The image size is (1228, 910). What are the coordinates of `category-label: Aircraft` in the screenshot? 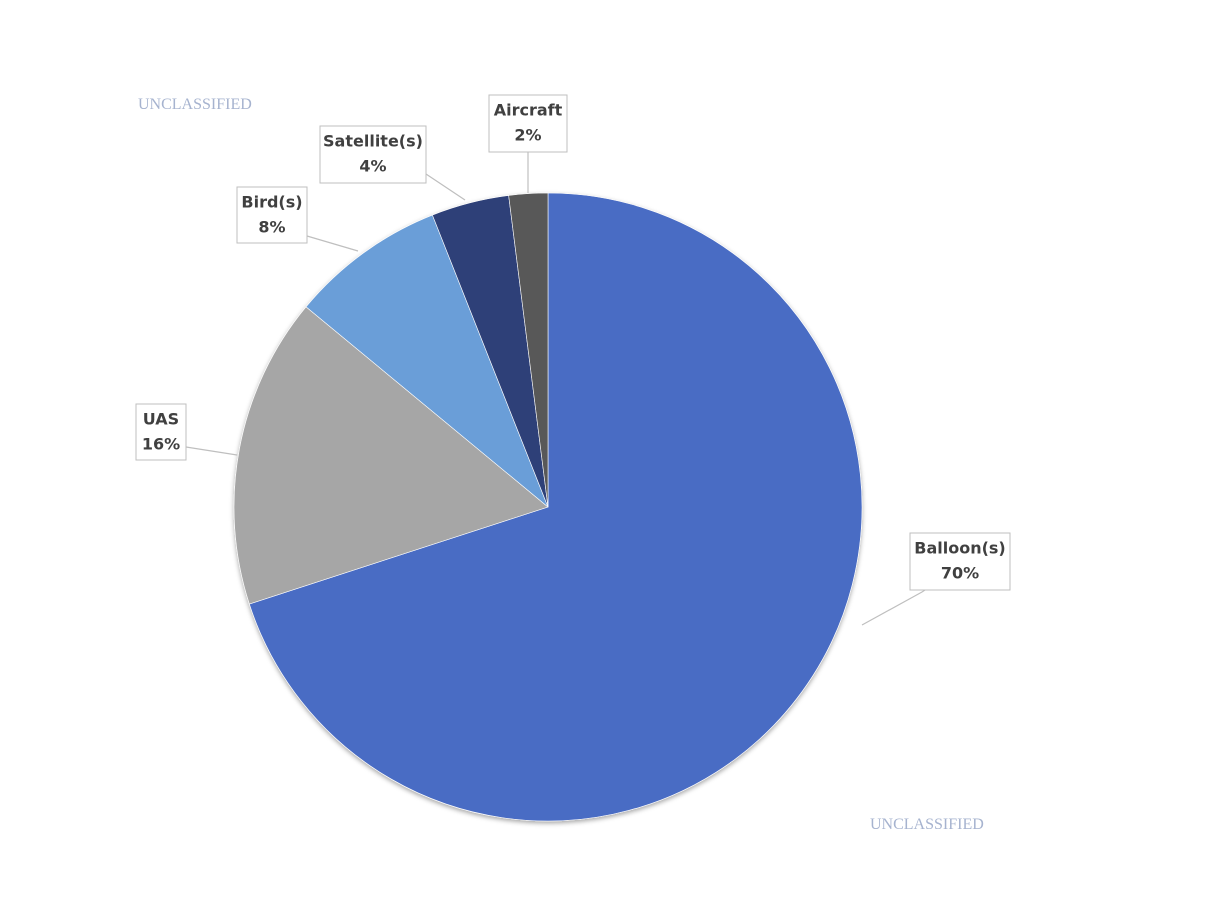 It's located at (528, 110).